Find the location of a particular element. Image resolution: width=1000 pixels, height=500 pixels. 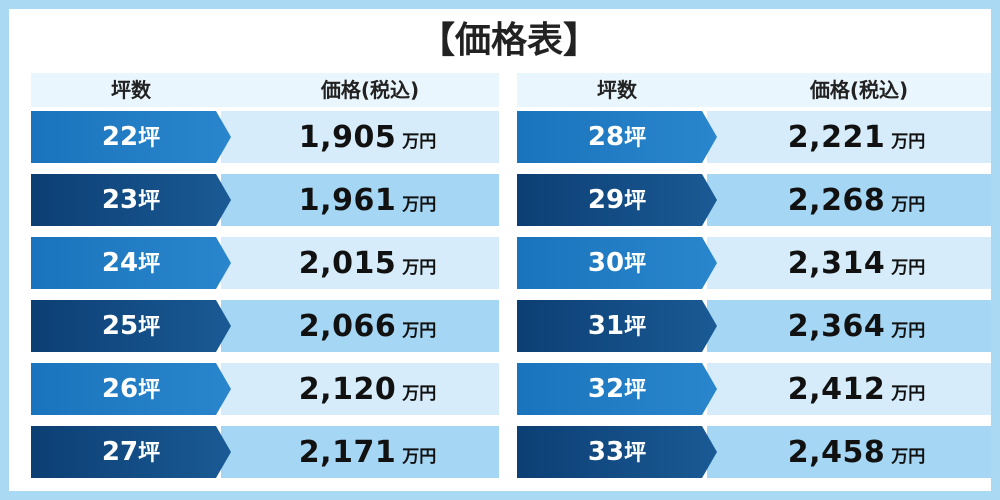

tsubo-arrow-label: 28坪 is located at coordinates (617, 137).